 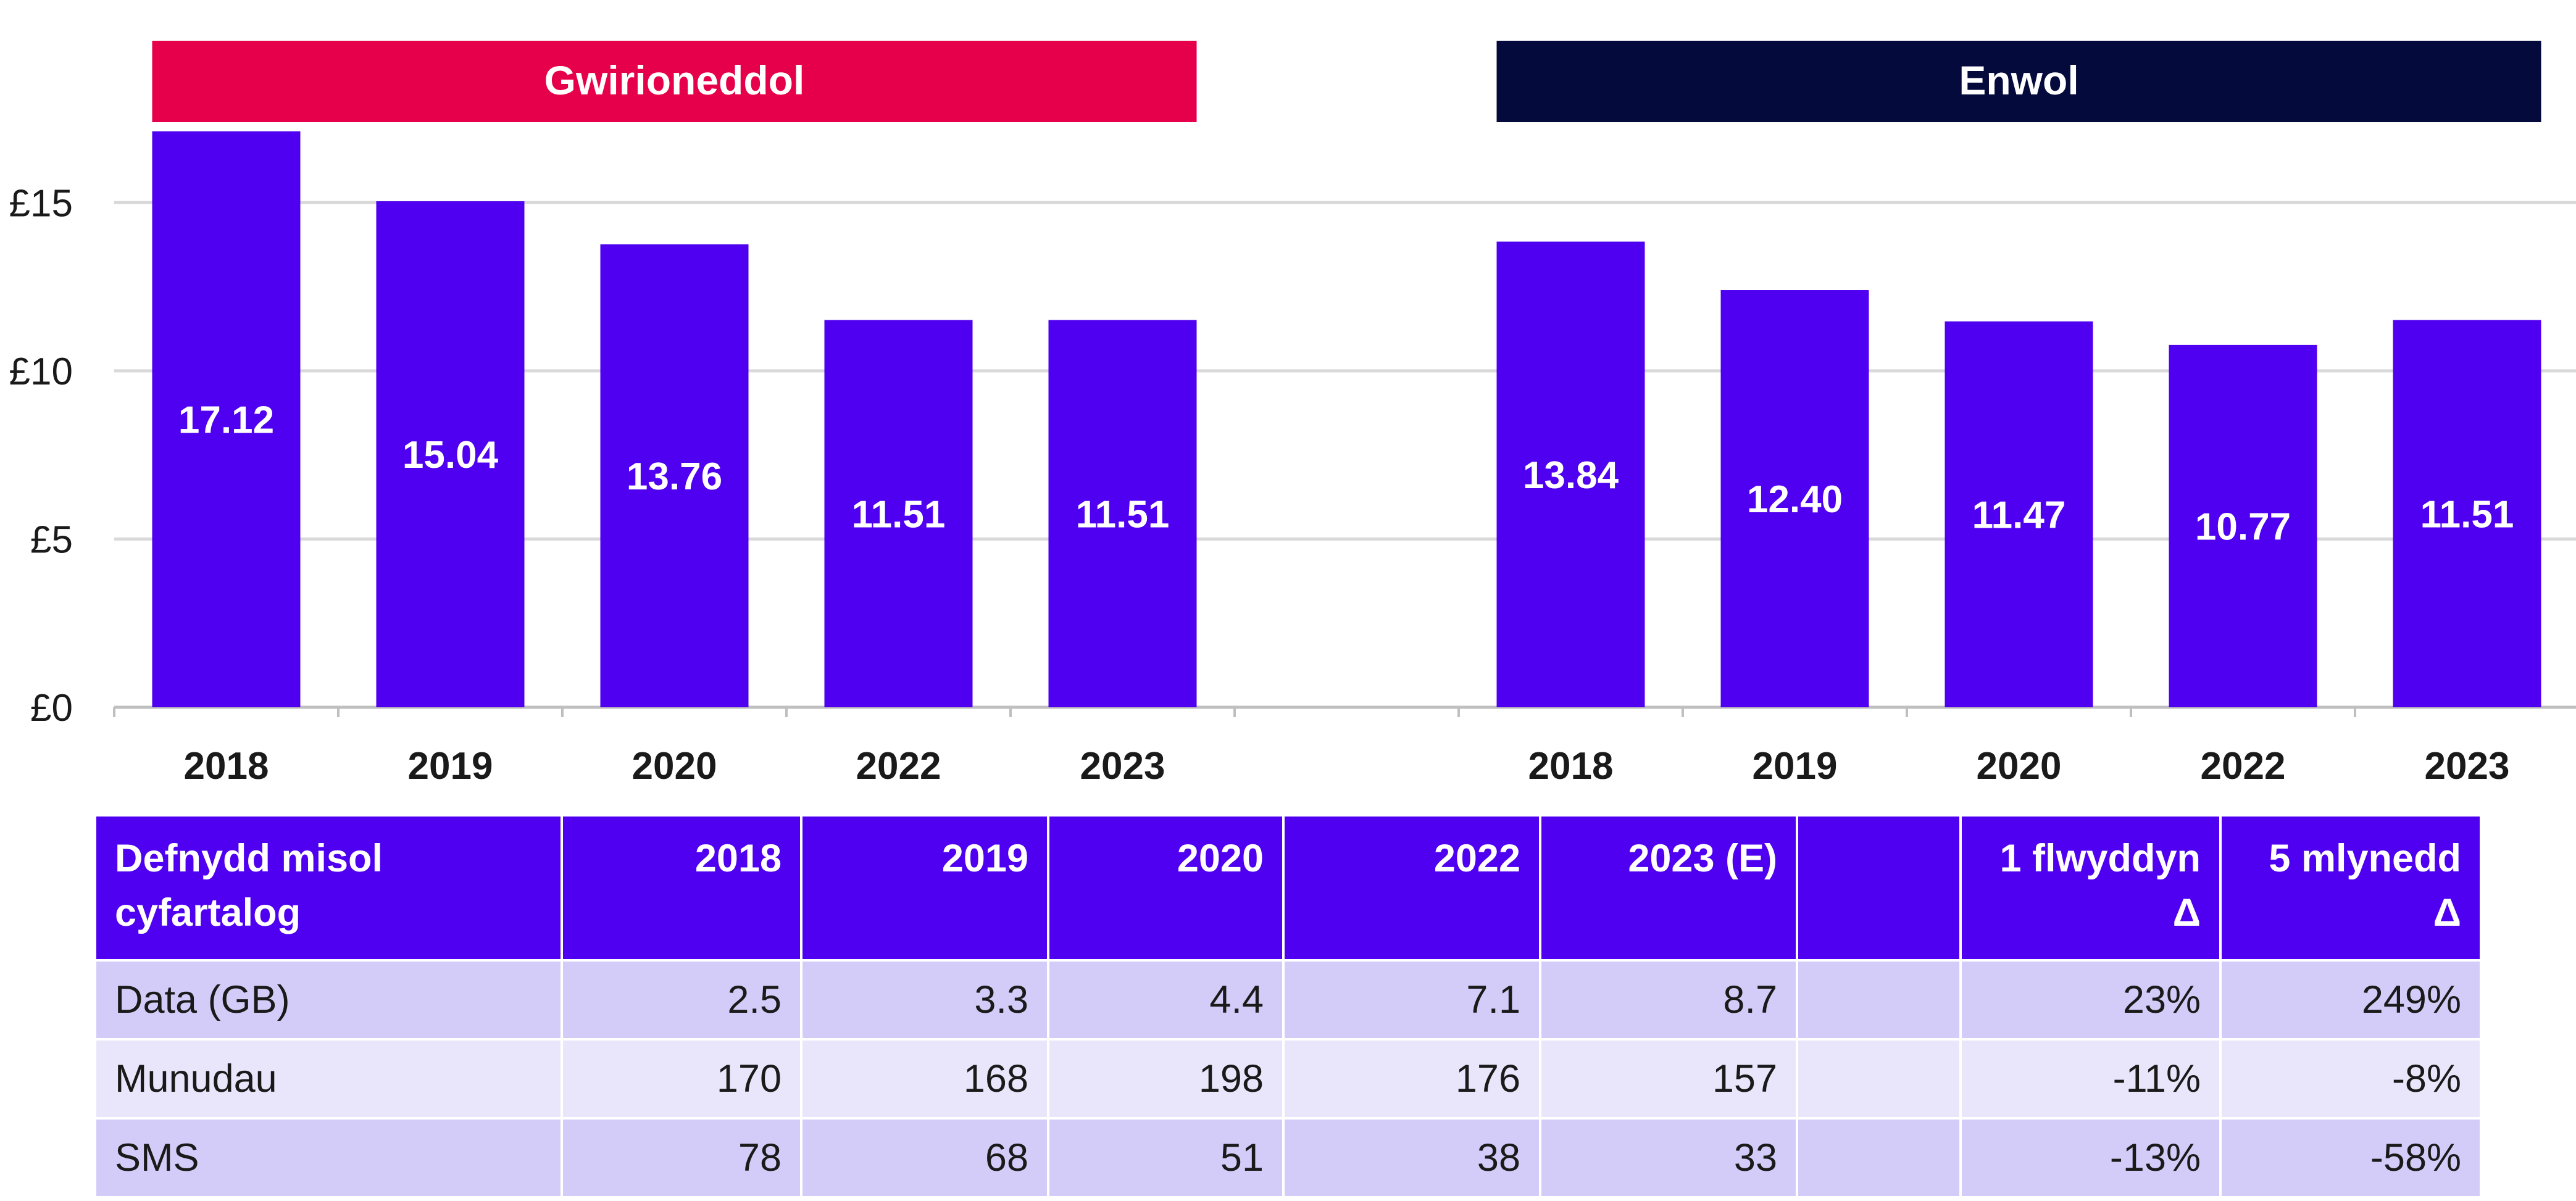 What do you see at coordinates (1411, 888) in the screenshot?
I see `header-cell-2022: 2022` at bounding box center [1411, 888].